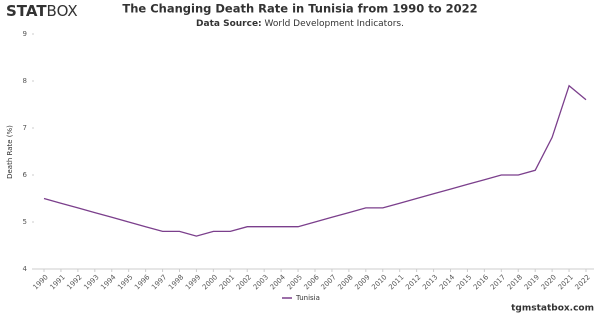  Describe the element at coordinates (552, 309) in the screenshot. I see `footer: tgmstatbox.com` at that location.